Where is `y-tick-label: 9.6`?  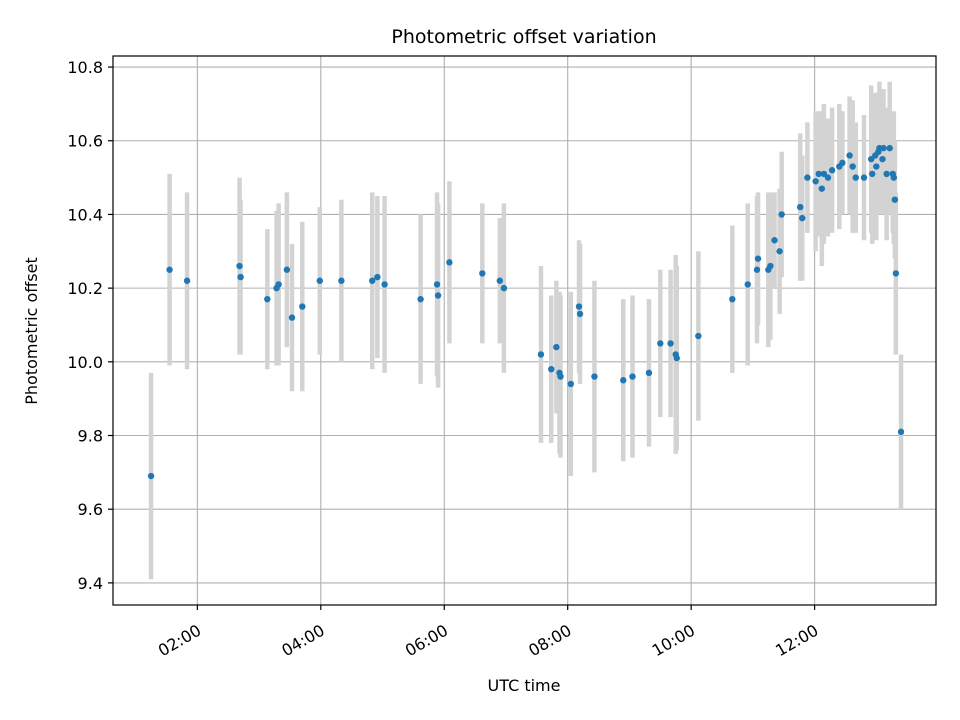 y-tick-label: 9.6 is located at coordinates (90, 509).